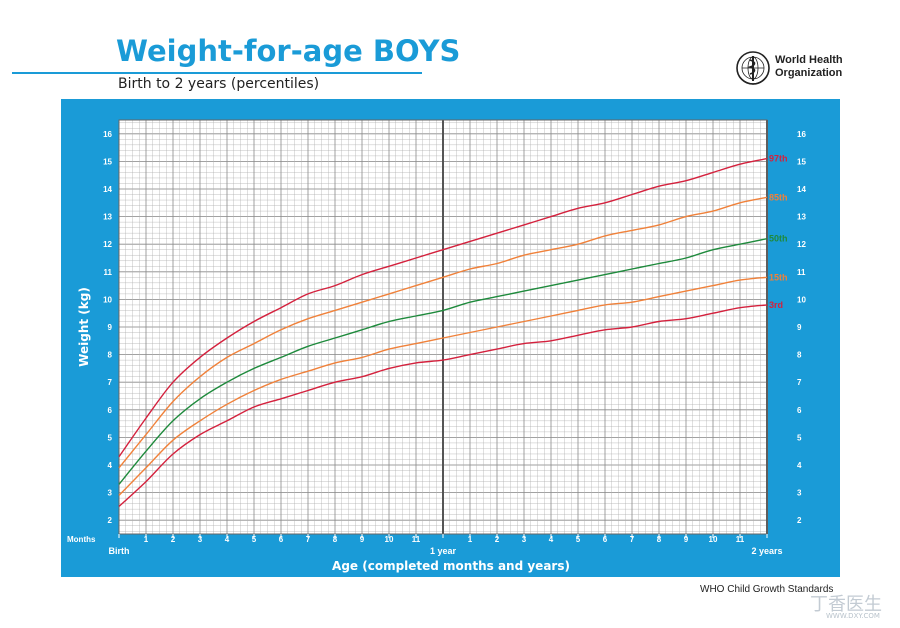  I want to click on y-tick-label-right: 4, so click(799, 465).